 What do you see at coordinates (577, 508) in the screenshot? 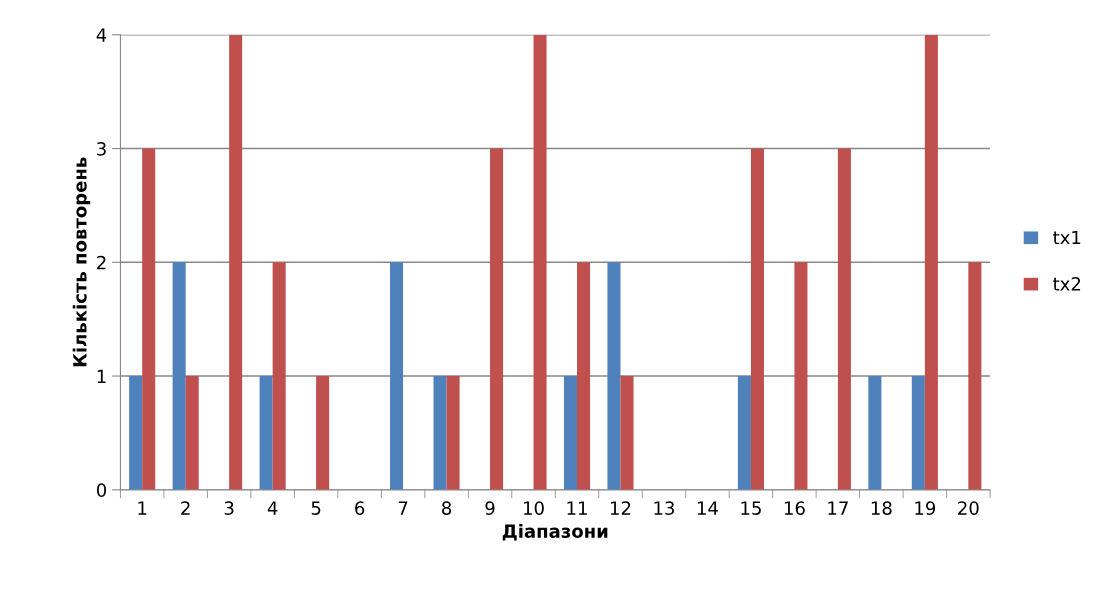
I see `x-tick-label: 11` at bounding box center [577, 508].